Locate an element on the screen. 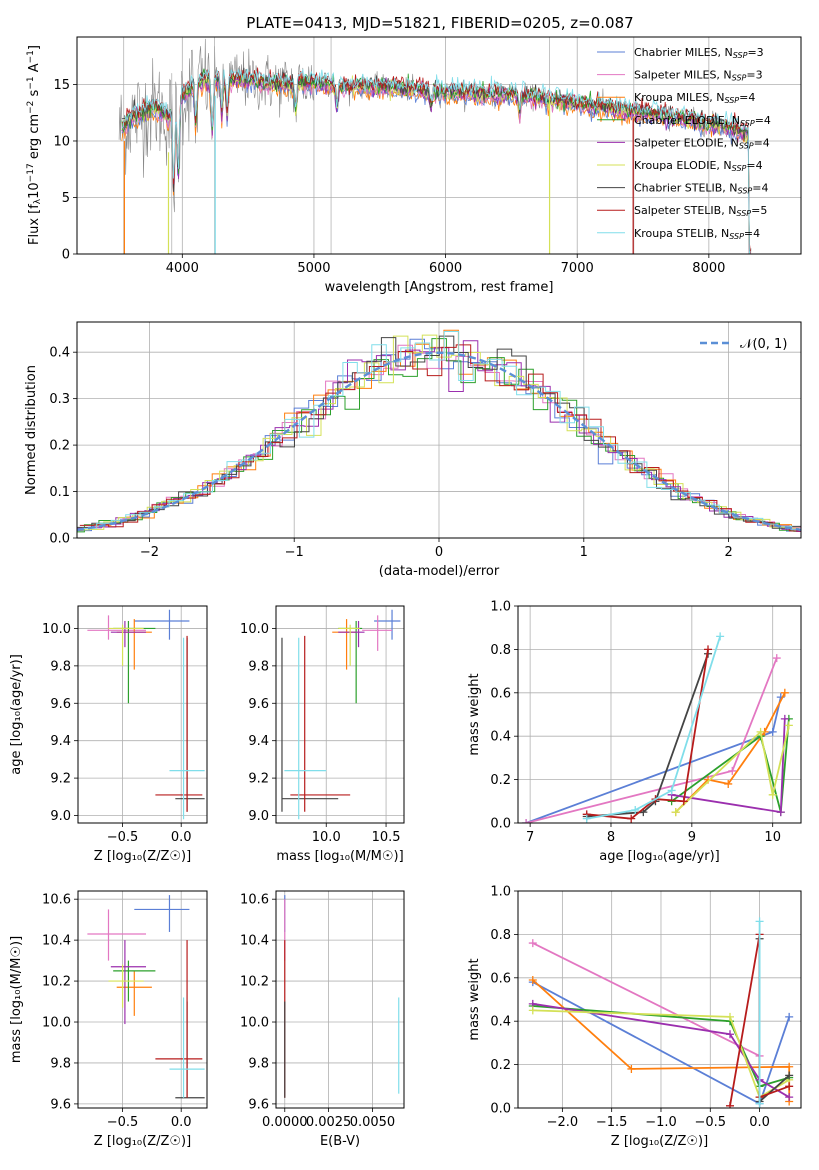 The width and height of the screenshot is (819, 1170). x-tick-label: −1 is located at coordinates (294, 552).